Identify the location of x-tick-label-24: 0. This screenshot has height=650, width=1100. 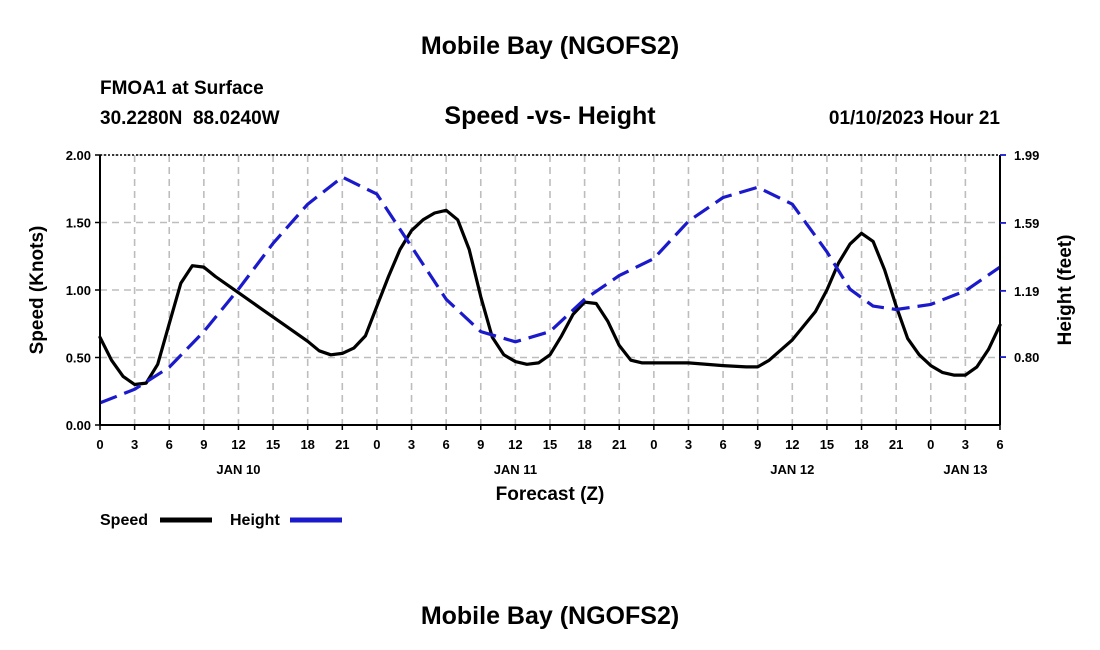
(930, 444).